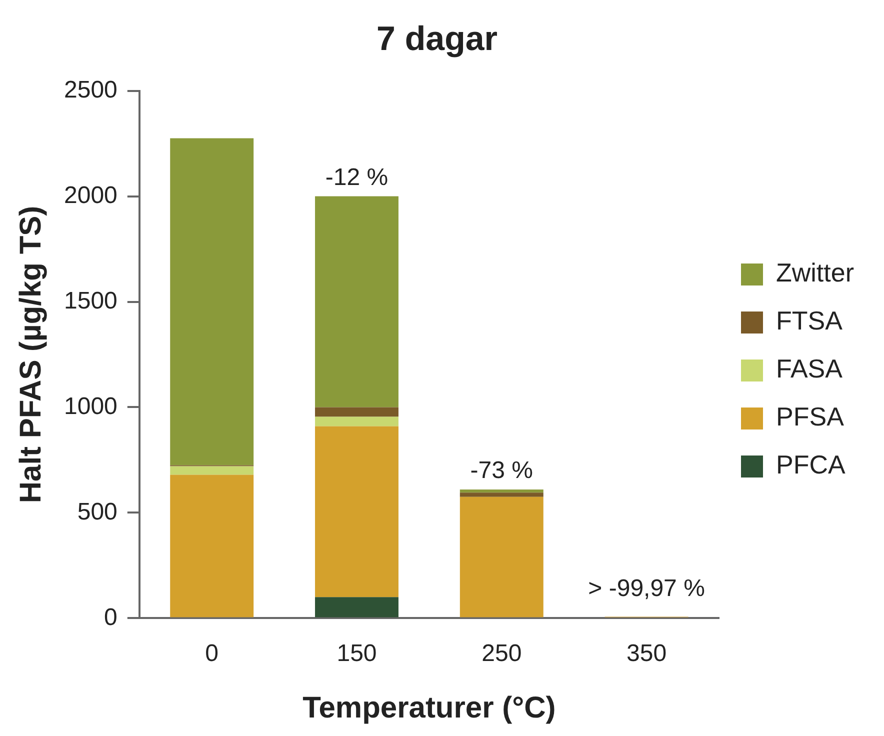 This screenshot has height=736, width=884. I want to click on legend-label: FASA, so click(810, 369).